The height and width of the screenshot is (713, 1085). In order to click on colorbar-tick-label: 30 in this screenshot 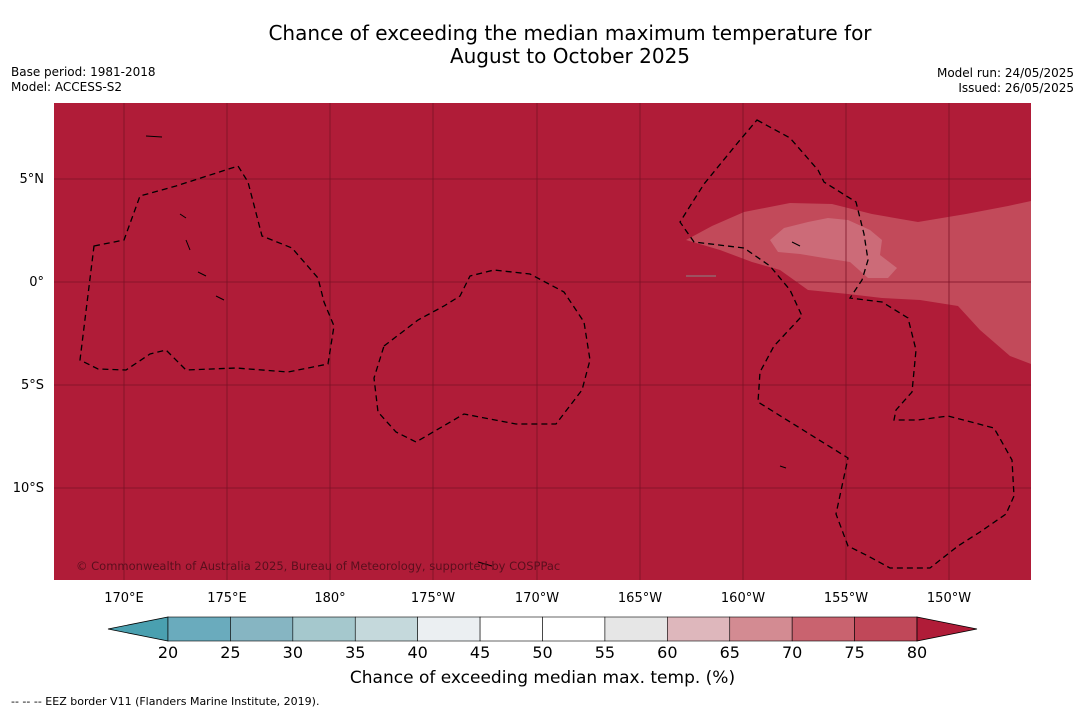, I will do `click(293, 652)`.